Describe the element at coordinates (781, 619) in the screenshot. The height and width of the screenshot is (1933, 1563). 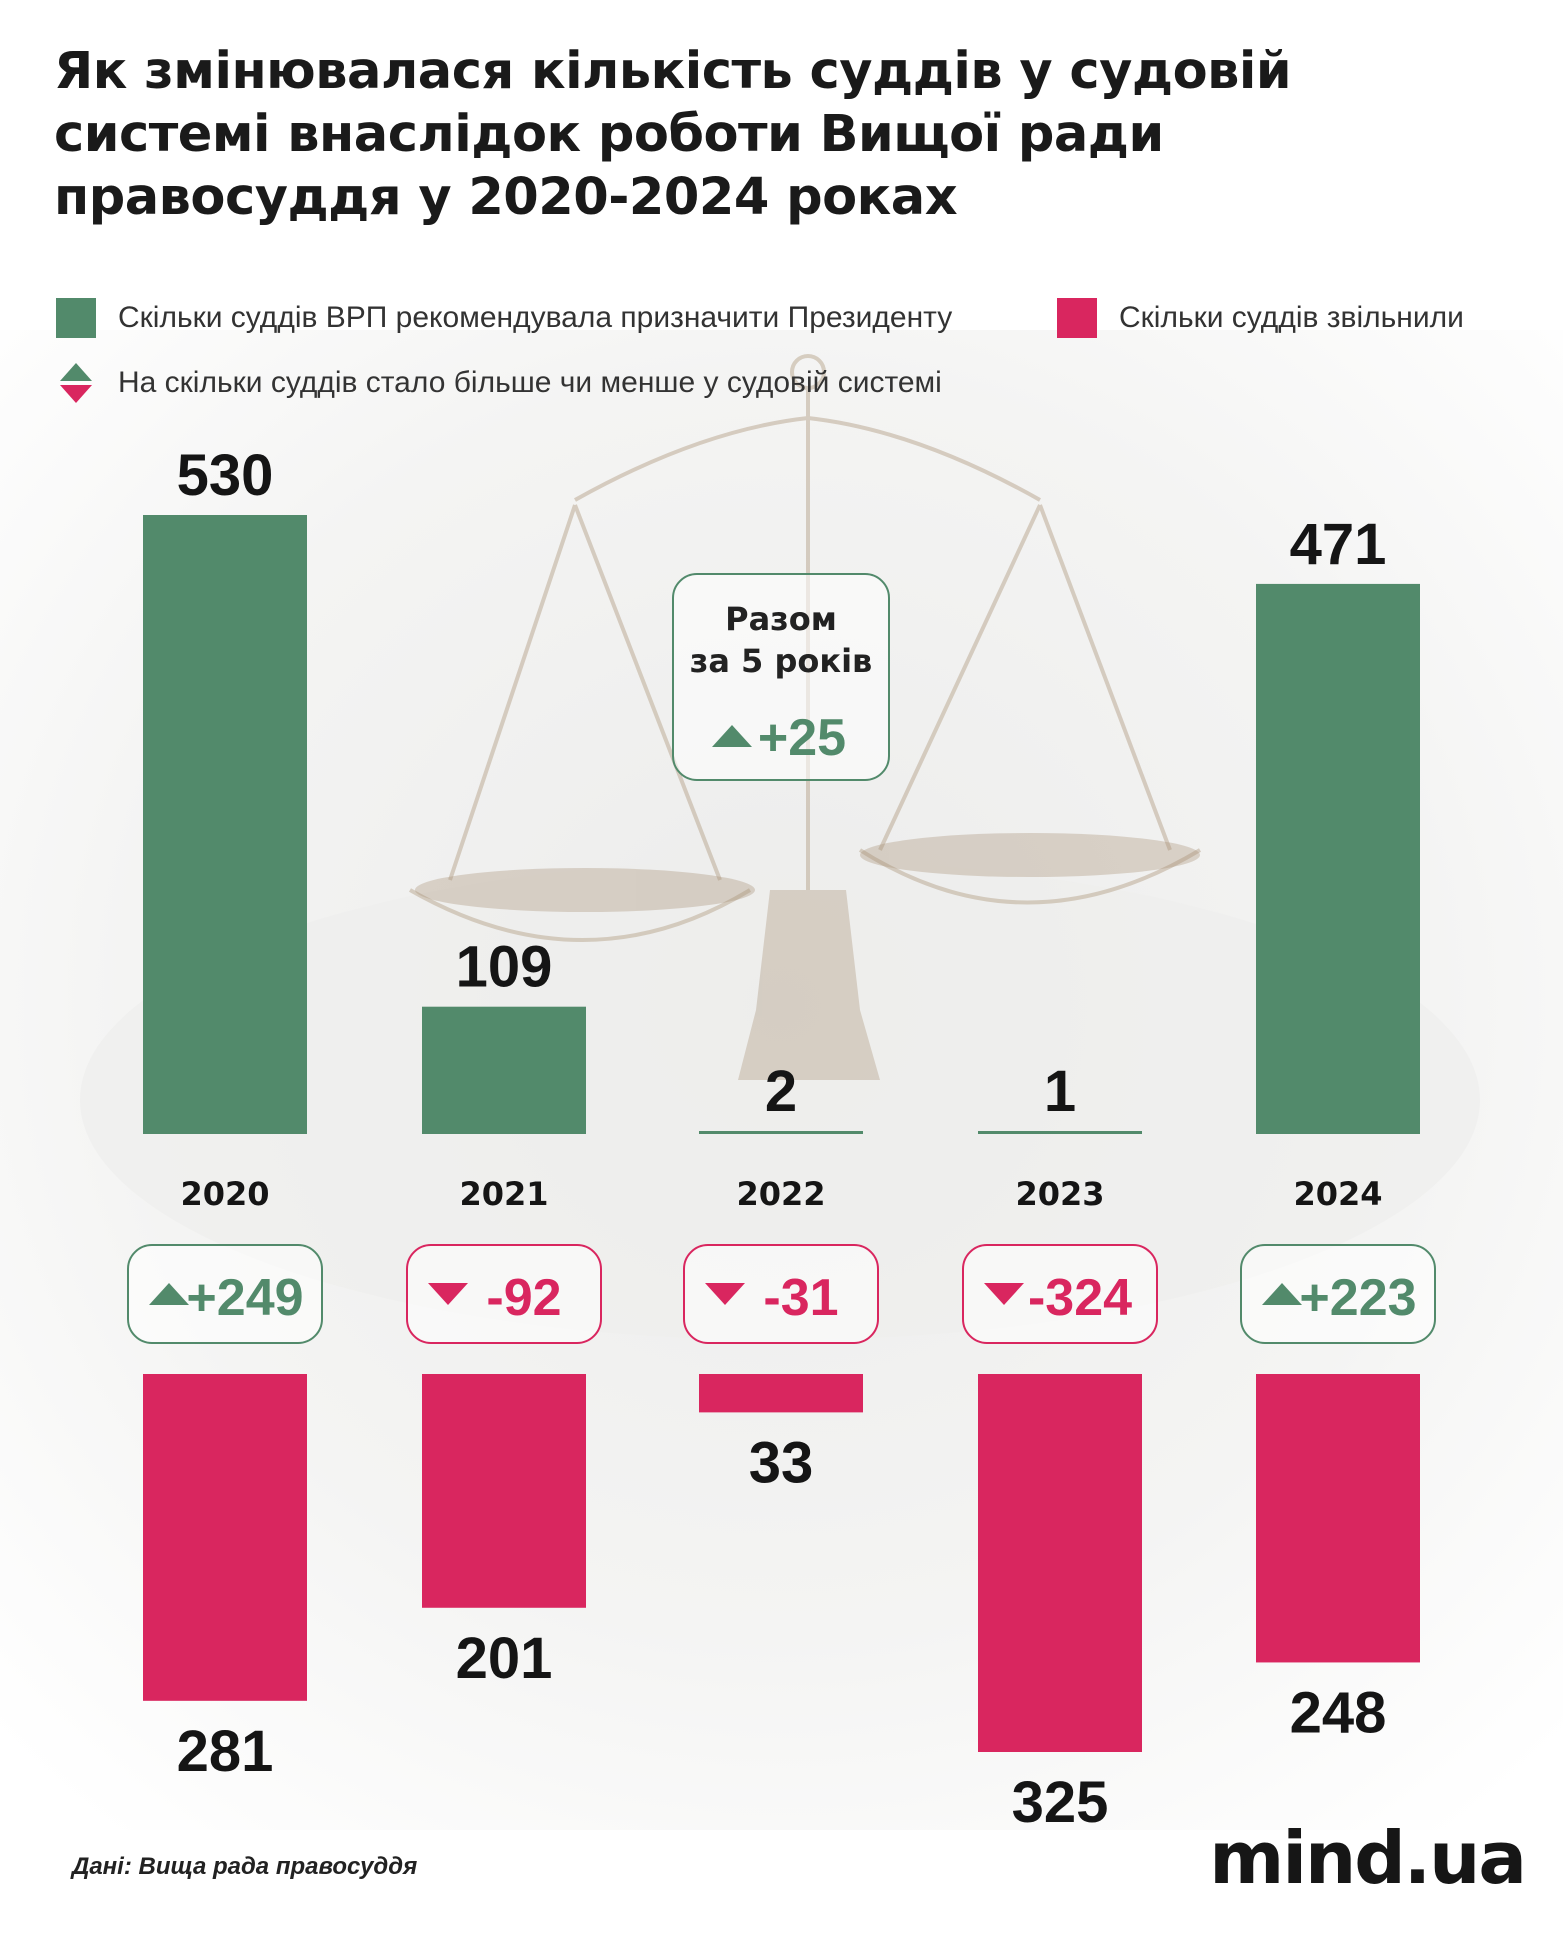
I see `total-label-line1: Разом` at that location.